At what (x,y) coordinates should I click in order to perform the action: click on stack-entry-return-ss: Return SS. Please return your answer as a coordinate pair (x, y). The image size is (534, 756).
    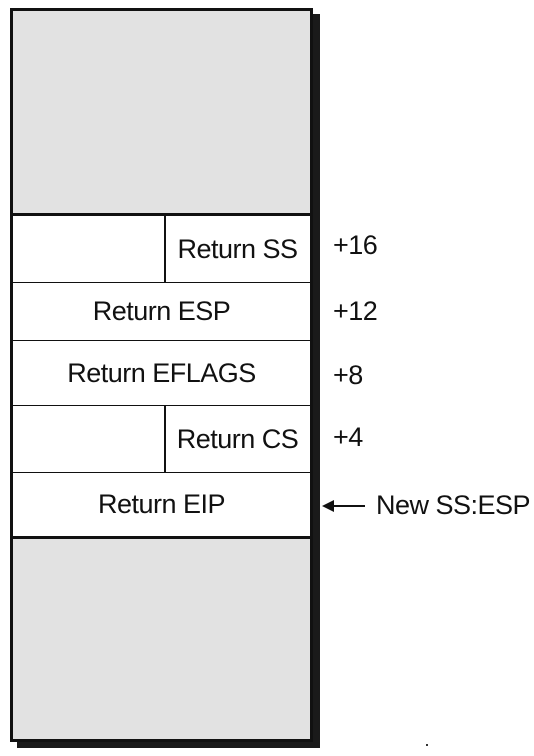
    Looking at the image, I should click on (161, 249).